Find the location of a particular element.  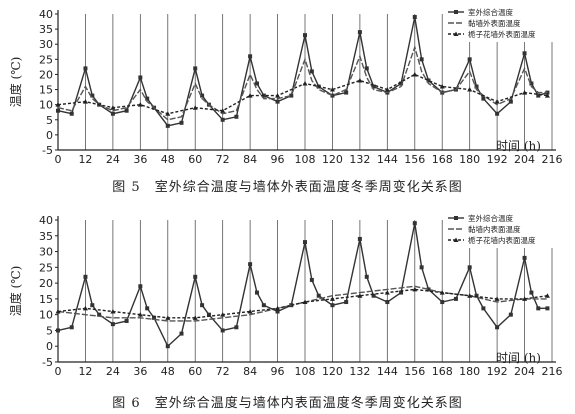

x-tick-label: 0 is located at coordinates (58, 371).